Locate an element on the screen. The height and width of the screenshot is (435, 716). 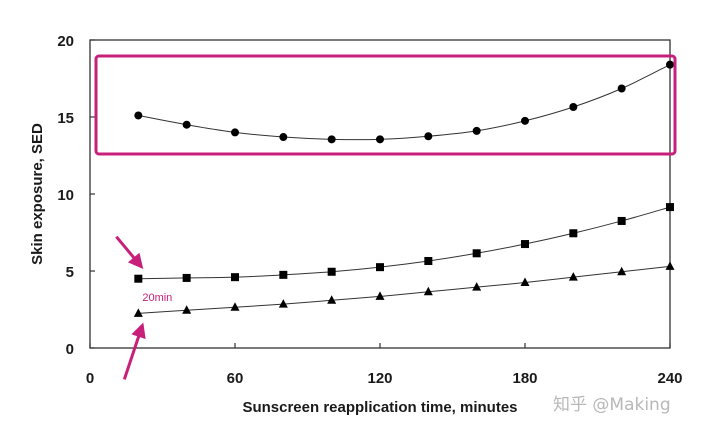
x-tick-label: 0 is located at coordinates (90, 378).